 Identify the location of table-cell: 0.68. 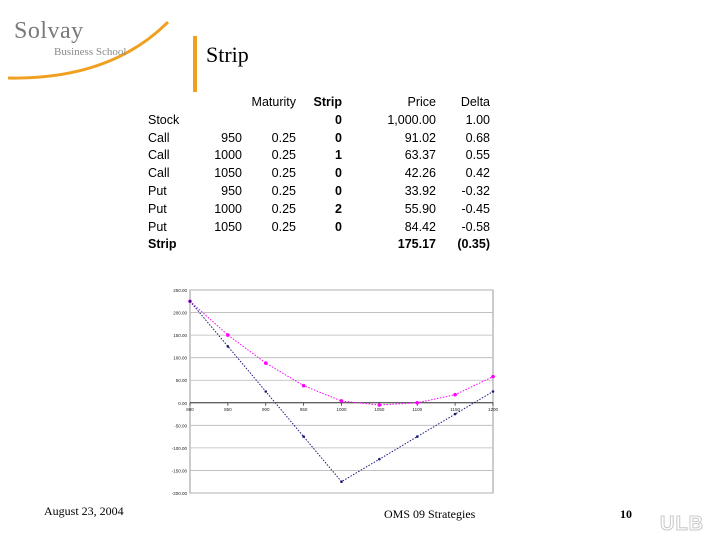
(477, 137).